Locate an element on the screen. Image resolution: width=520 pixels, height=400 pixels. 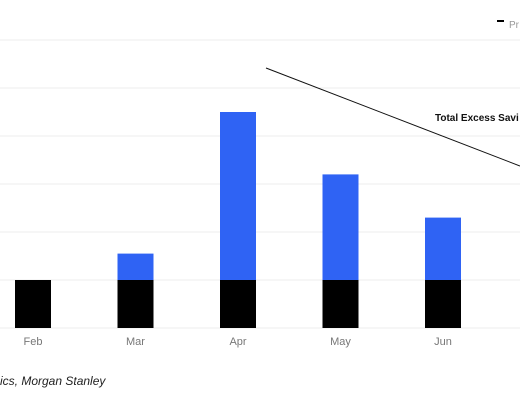
x-tick-label-feb: Feb is located at coordinates (33, 342).